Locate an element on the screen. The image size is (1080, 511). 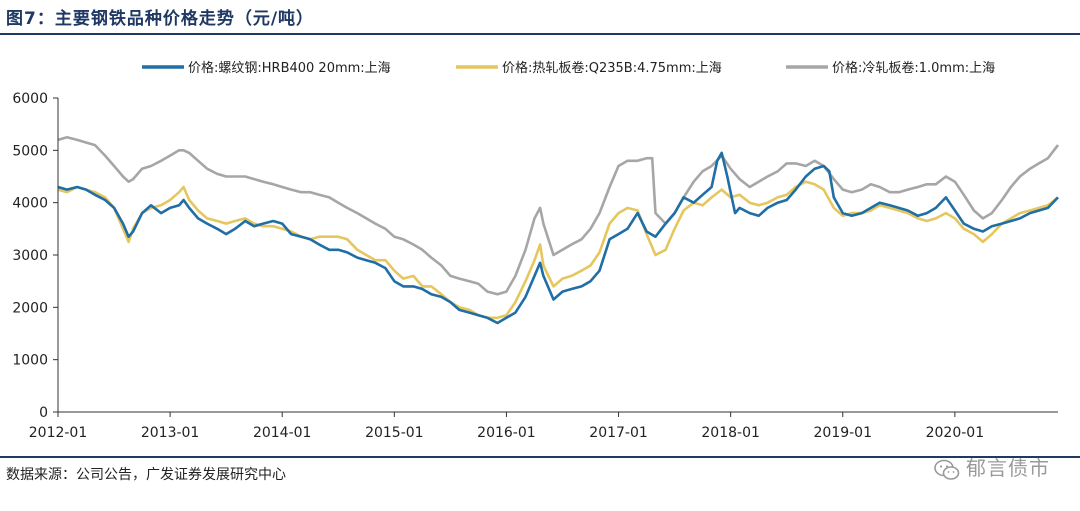
top-rule is located at coordinates (540, 34).